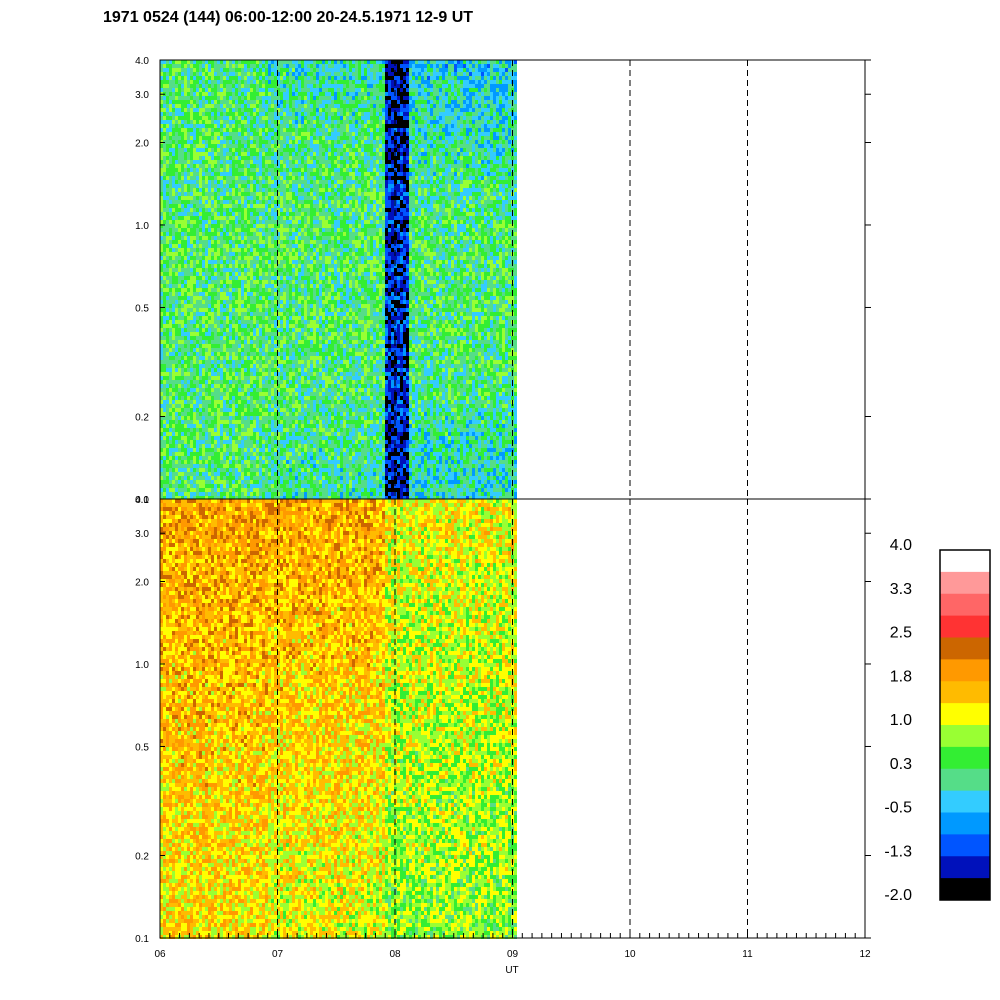 The height and width of the screenshot is (1000, 1000). I want to click on colorbar-label: -1.3, so click(898, 851).